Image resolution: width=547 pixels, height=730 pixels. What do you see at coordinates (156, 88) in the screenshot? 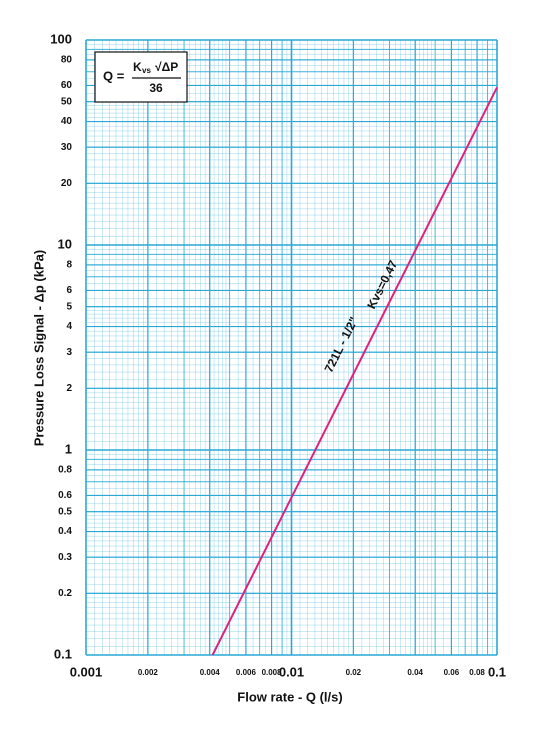
I see `formula-denominator: 36` at bounding box center [156, 88].